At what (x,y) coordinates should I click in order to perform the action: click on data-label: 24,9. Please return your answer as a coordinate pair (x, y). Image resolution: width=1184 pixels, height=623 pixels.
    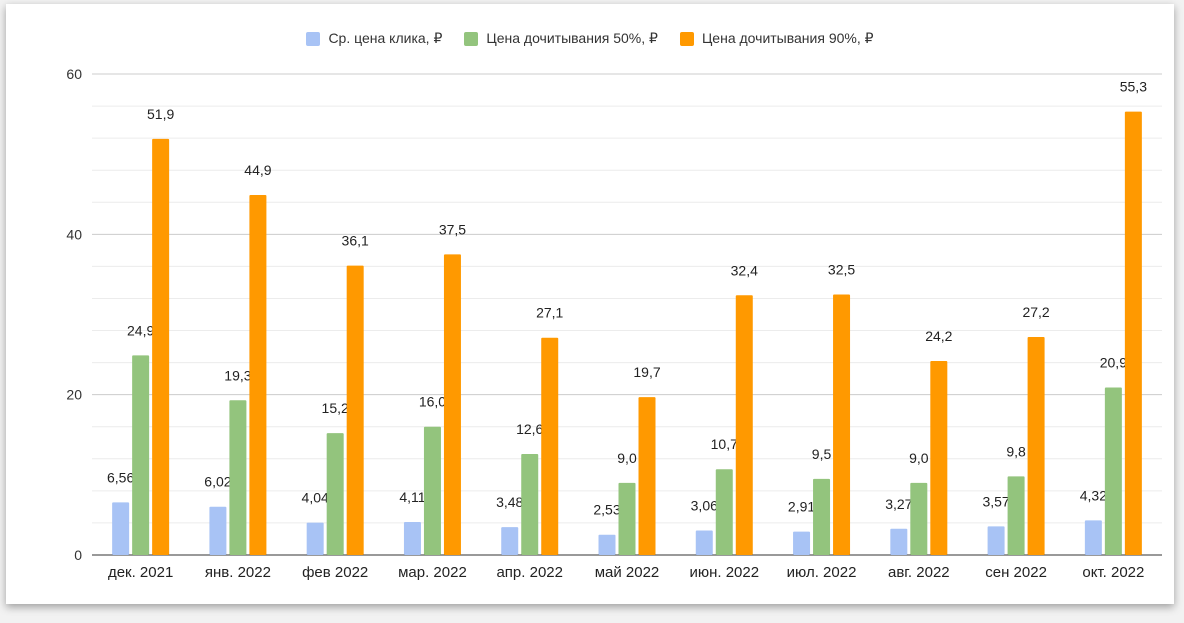
    Looking at the image, I should click on (140, 330).